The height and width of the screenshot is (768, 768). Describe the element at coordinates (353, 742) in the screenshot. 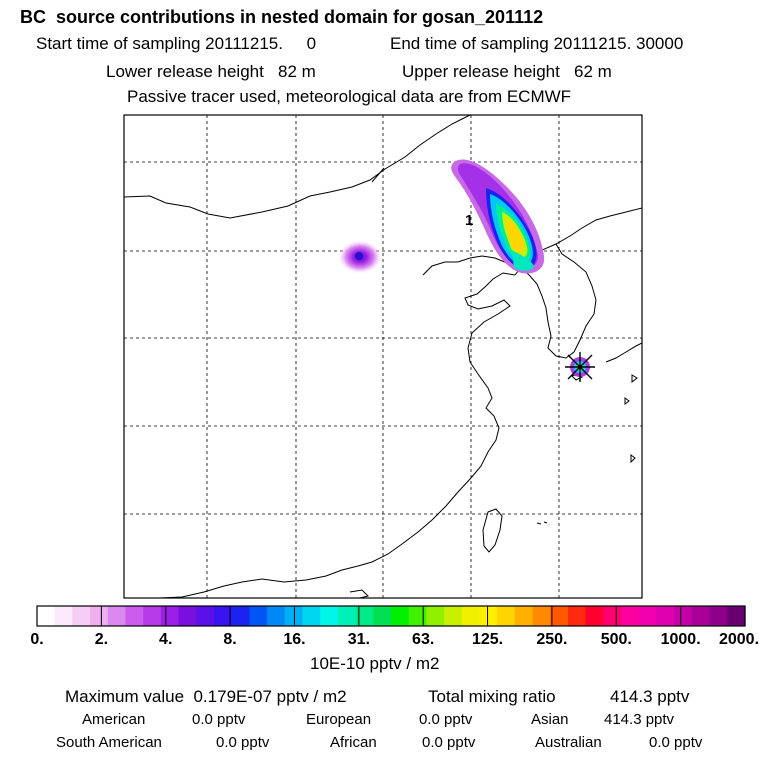

I see `region-name-african: African` at that location.